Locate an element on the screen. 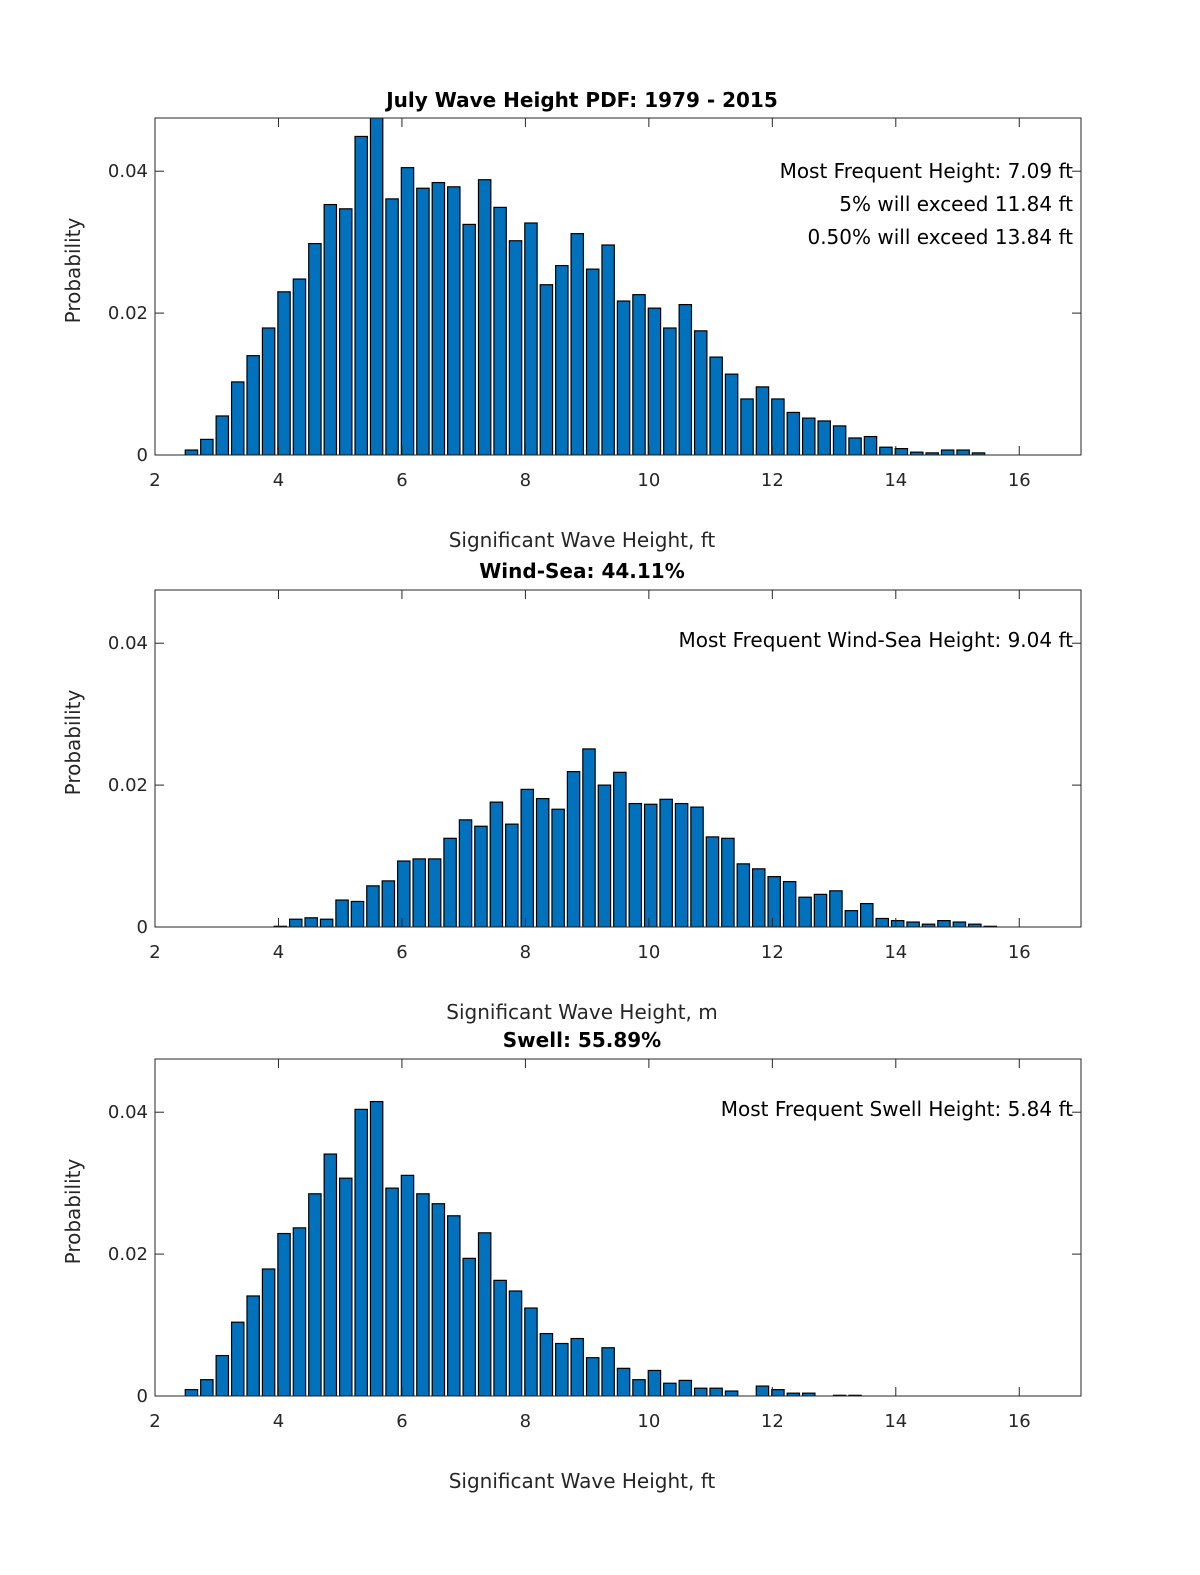 The image size is (1200, 1575). x-axis-label: Significant Wave Height, ft is located at coordinates (582, 1481).